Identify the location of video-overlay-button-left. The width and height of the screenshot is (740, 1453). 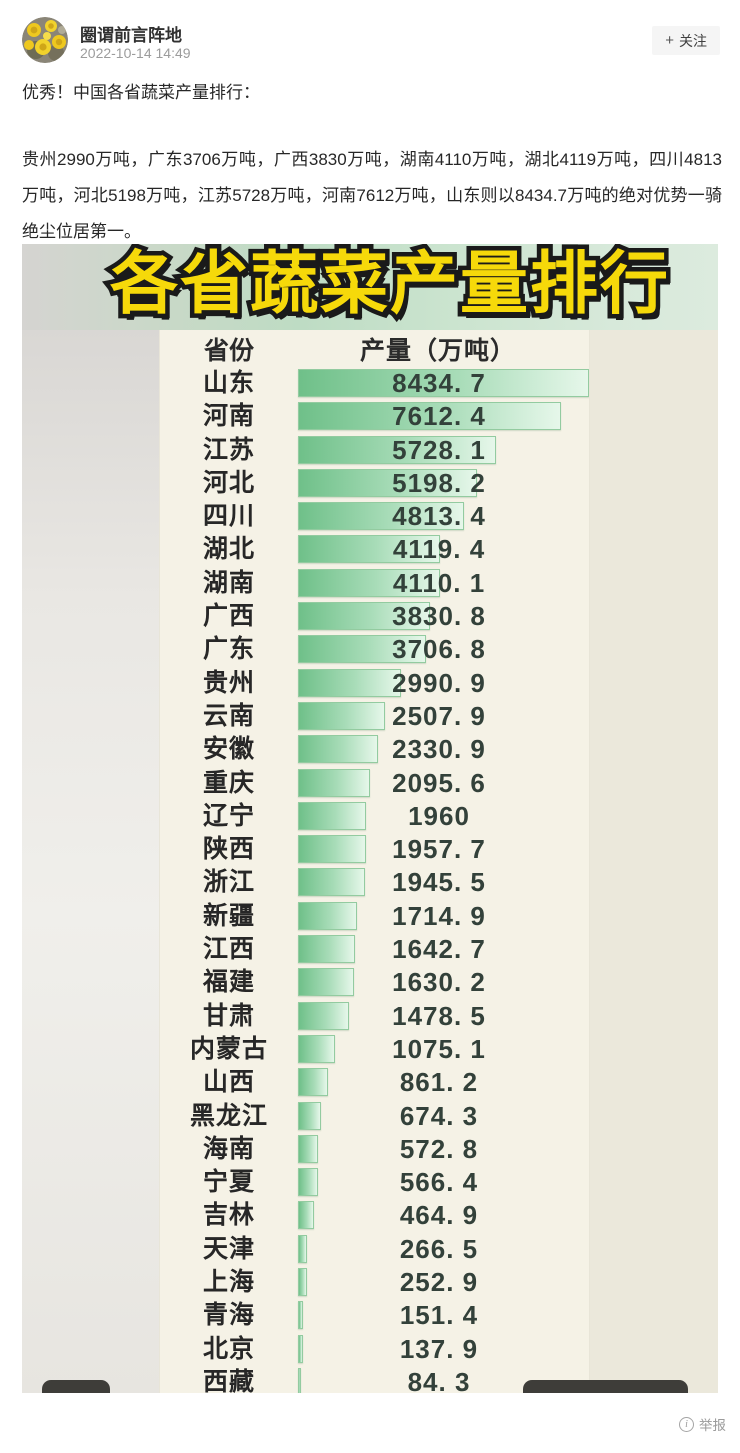
(76, 1386).